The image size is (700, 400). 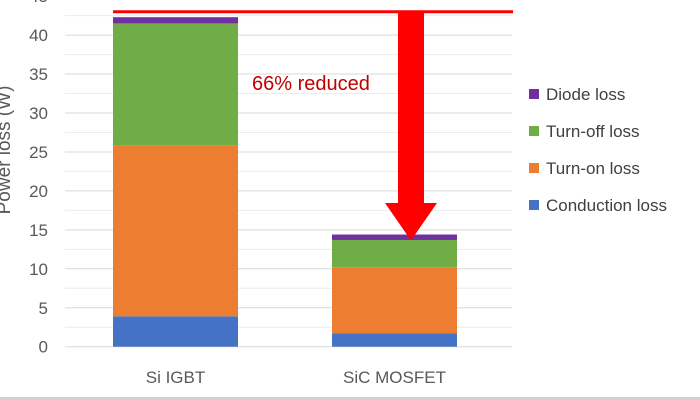 I want to click on y-tick-label: 45, so click(x=38, y=3).